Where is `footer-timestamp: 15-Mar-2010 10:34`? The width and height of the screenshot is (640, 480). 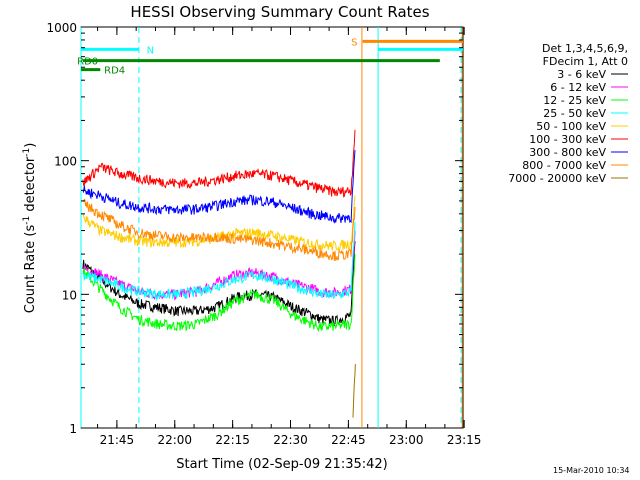
footer-timestamp: 15-Mar-2010 10:34 is located at coordinates (591, 470).